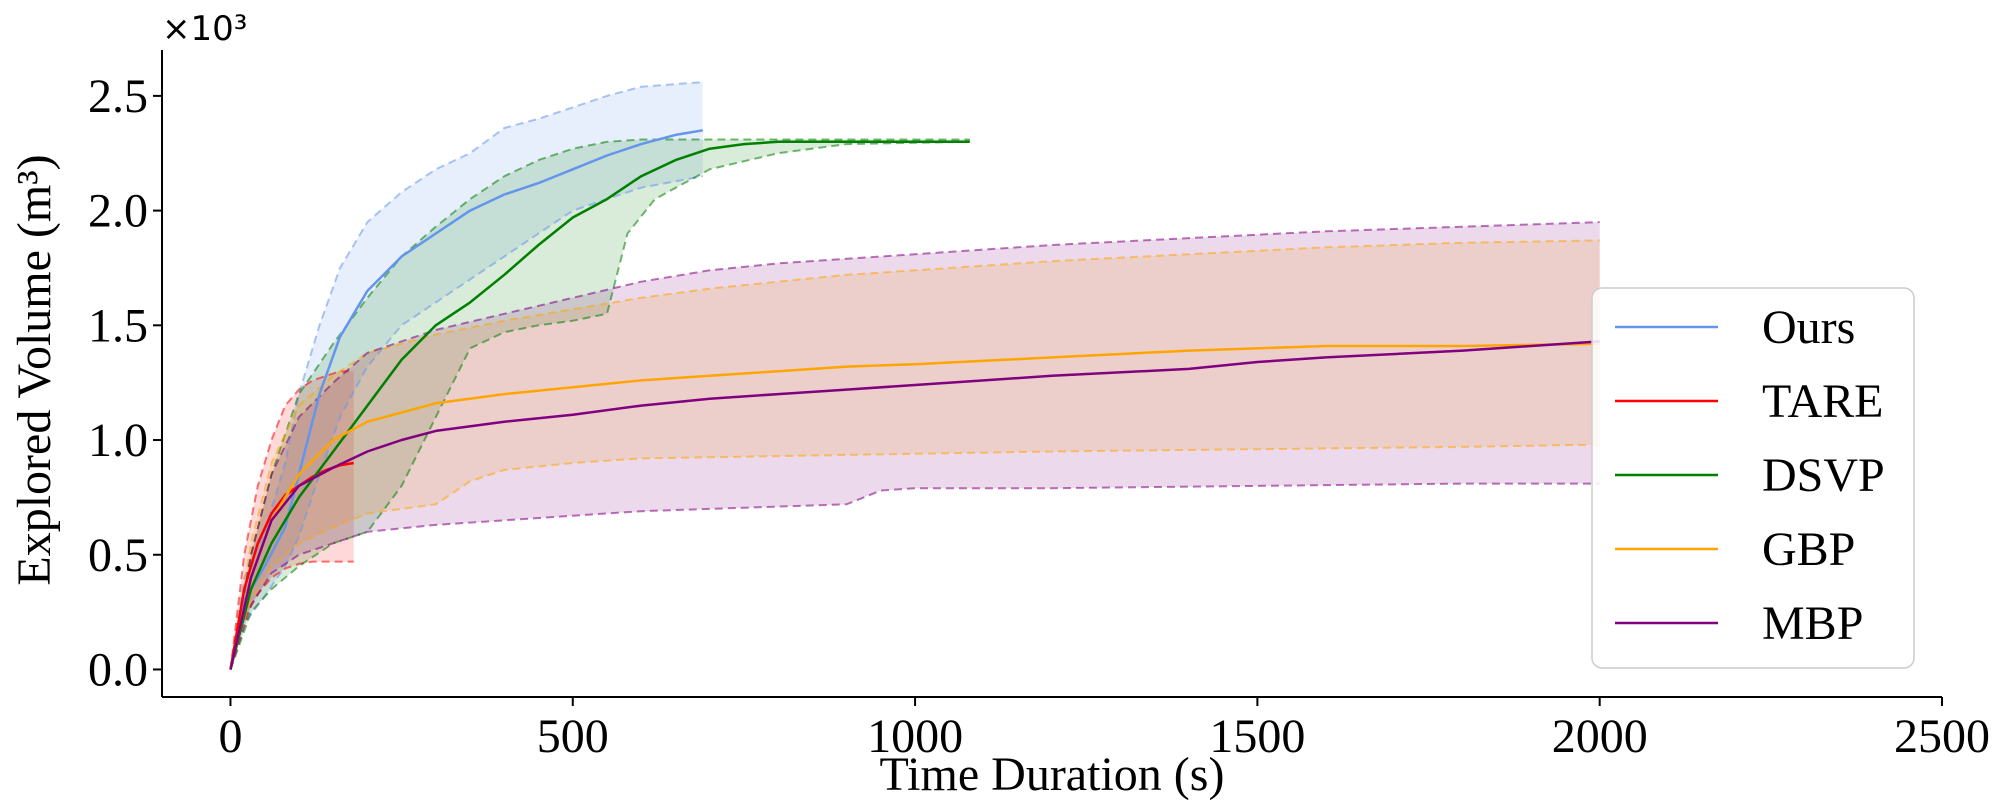 This screenshot has height=800, width=2000. What do you see at coordinates (1823, 475) in the screenshot?
I see `legend-label-dsvp: DSVP` at bounding box center [1823, 475].